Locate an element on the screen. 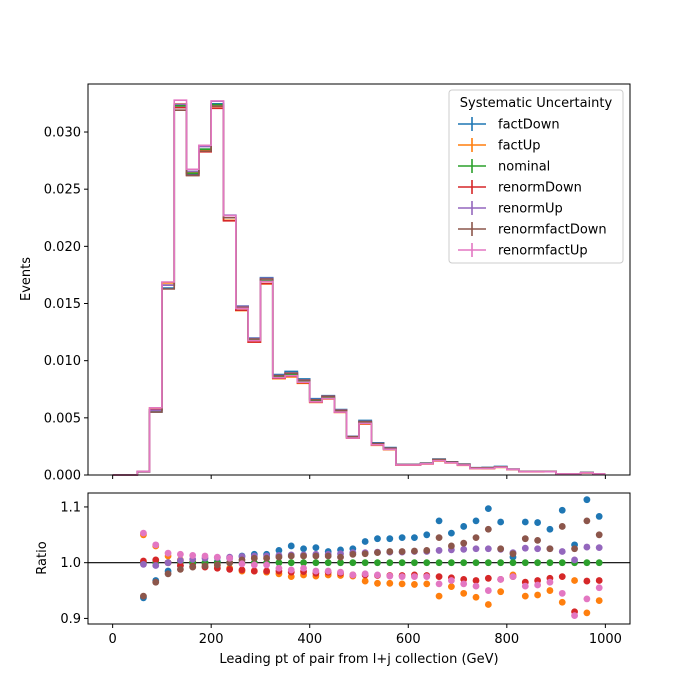 The height and width of the screenshot is (700, 700). legend-label-renormDown: renormDown is located at coordinates (540, 188).